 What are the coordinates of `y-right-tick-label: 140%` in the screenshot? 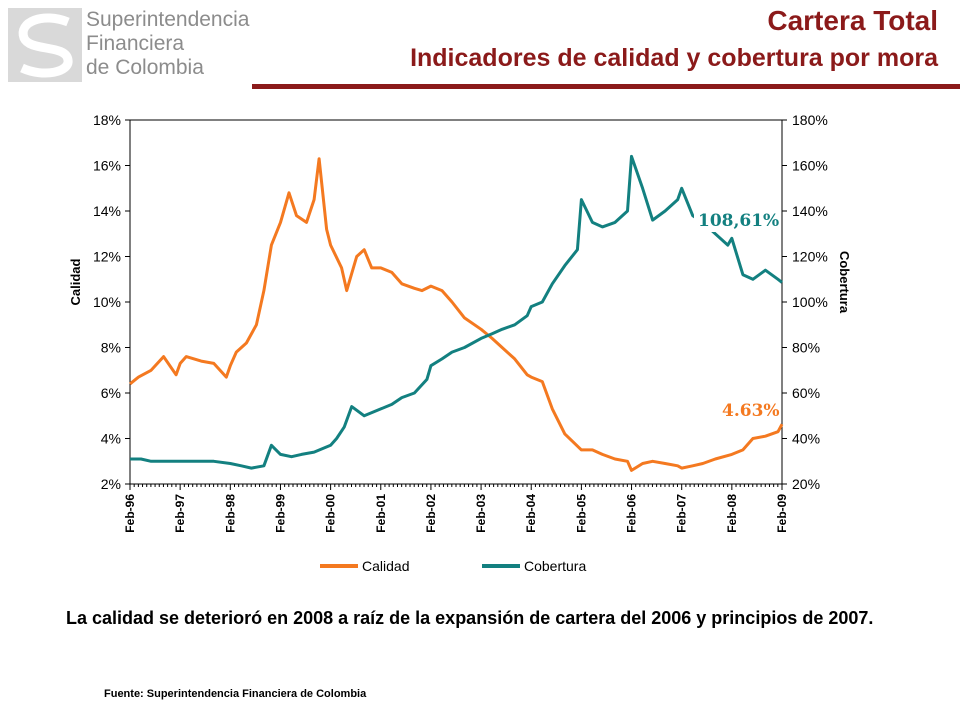 It's located at (810, 211).